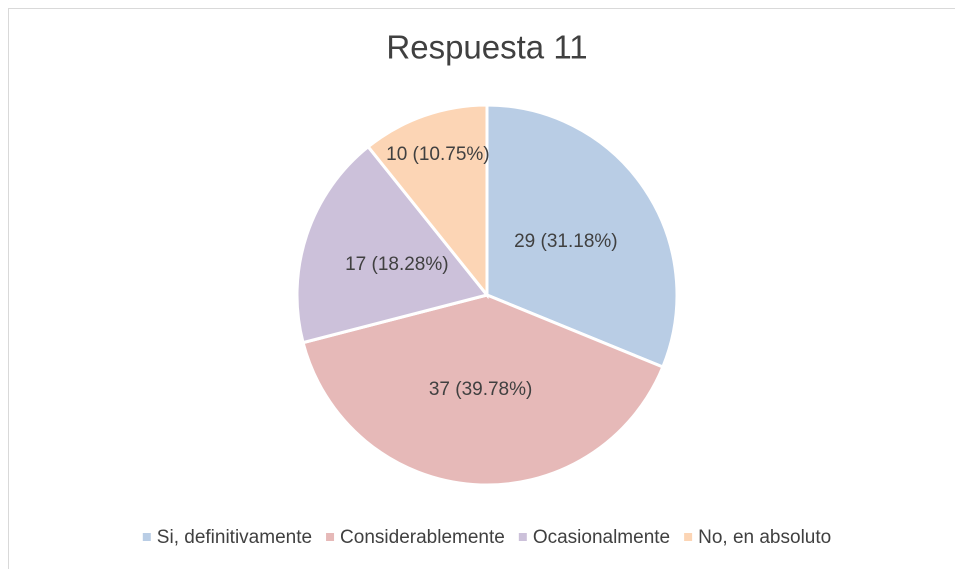 Image resolution: width=955 pixels, height=569 pixels. Describe the element at coordinates (397, 264) in the screenshot. I see `data-label: 17 (18.28%)` at that location.